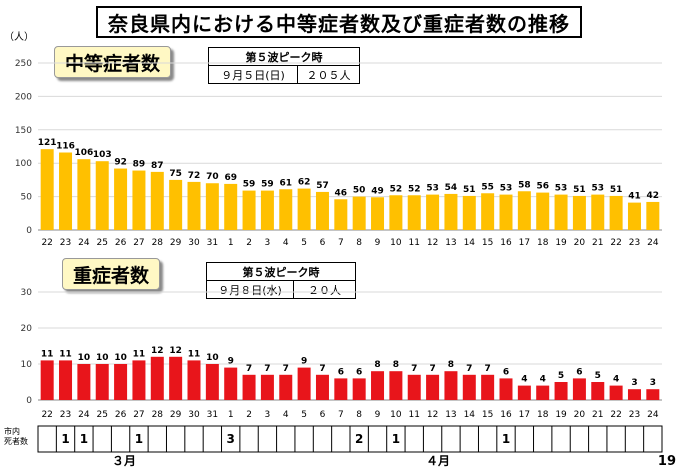 This screenshot has height=471, width=680. Describe the element at coordinates (158, 415) in the screenshot. I see `severe-x-tick: 28` at that location.